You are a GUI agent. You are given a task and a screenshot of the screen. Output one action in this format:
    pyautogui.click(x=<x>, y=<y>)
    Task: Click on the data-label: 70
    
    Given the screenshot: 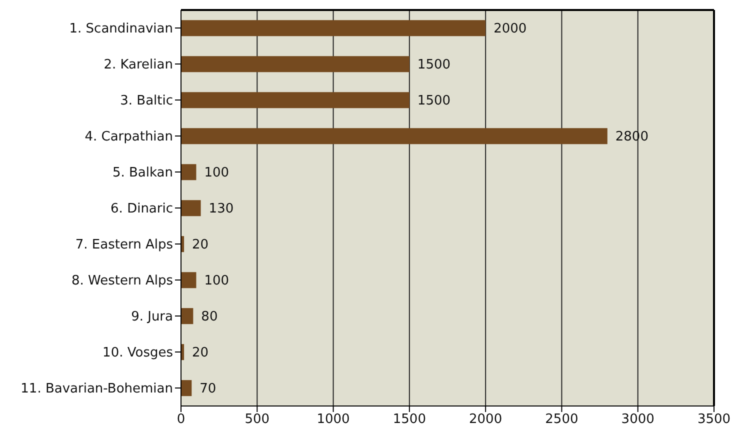 What is the action you would take?
    pyautogui.click(x=208, y=389)
    